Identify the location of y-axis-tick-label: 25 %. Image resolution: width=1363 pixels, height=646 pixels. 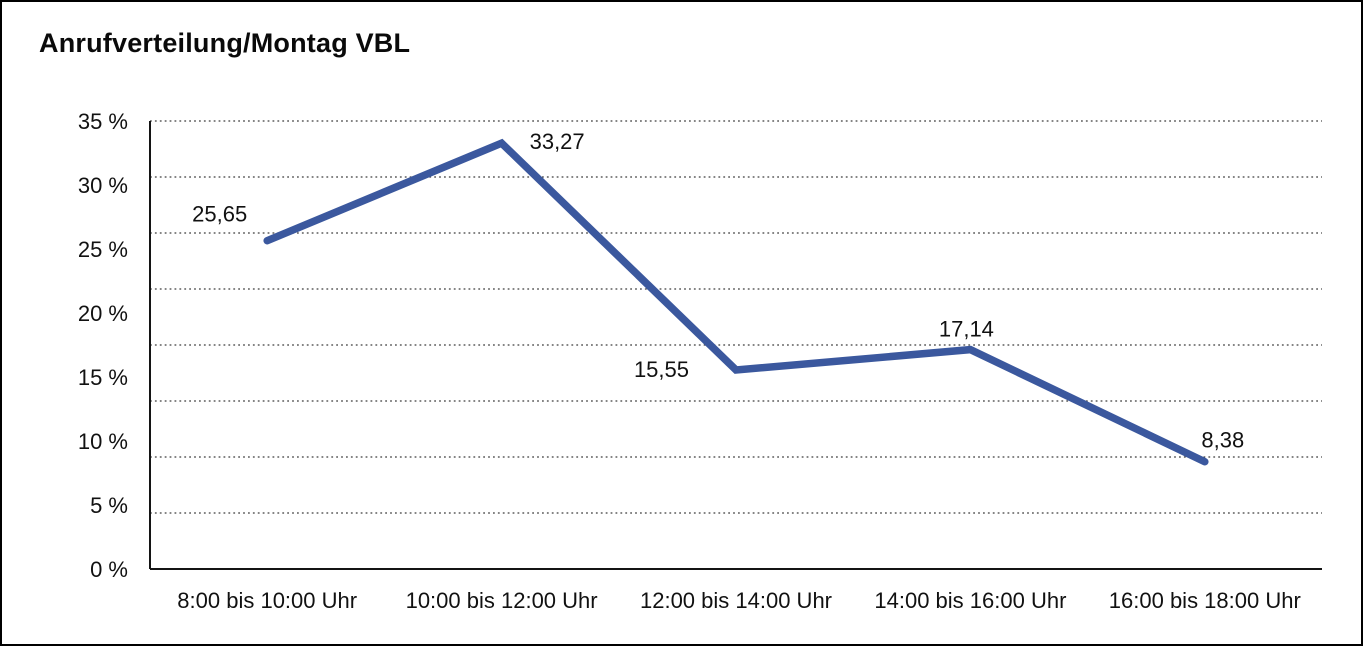
(103, 249).